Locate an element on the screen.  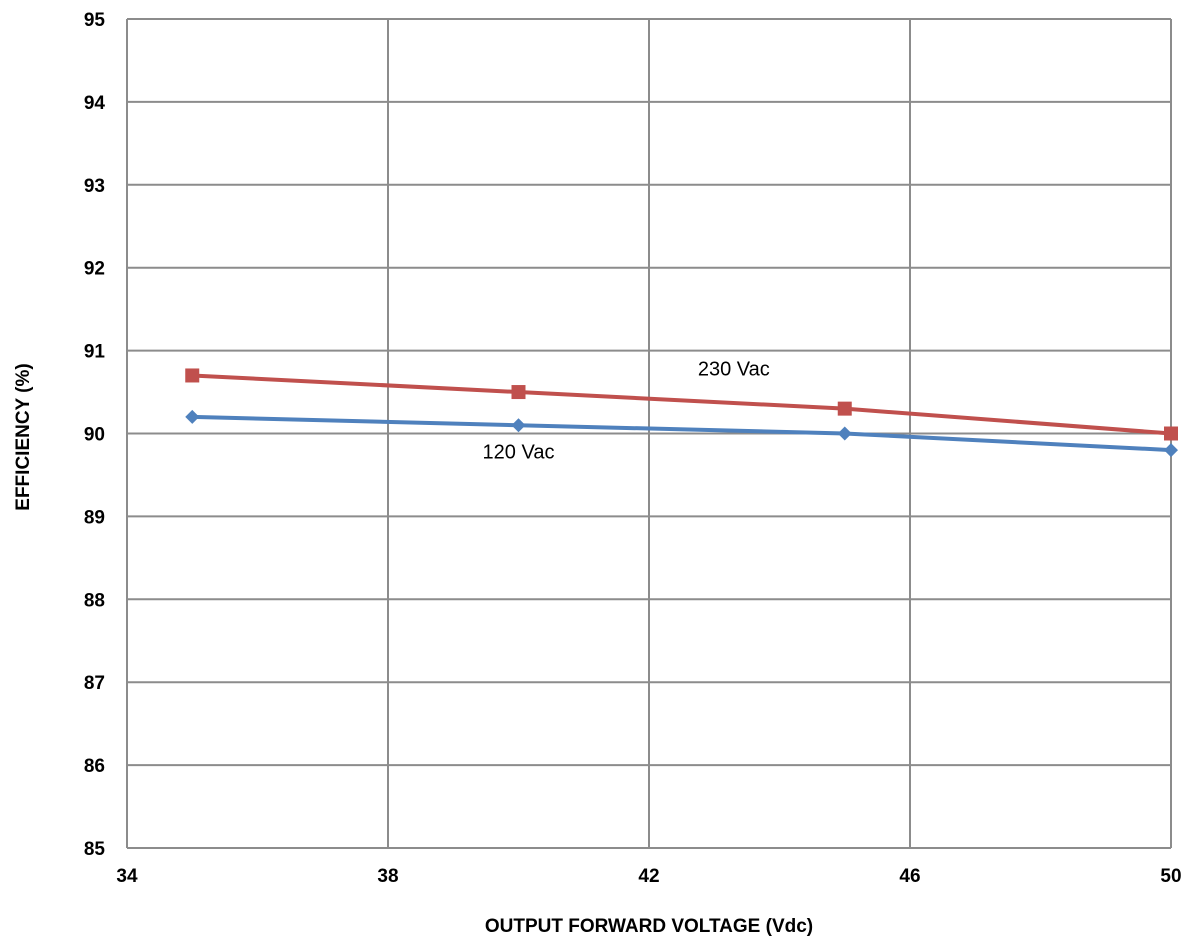
series-line-120-vac is located at coordinates (682, 433).